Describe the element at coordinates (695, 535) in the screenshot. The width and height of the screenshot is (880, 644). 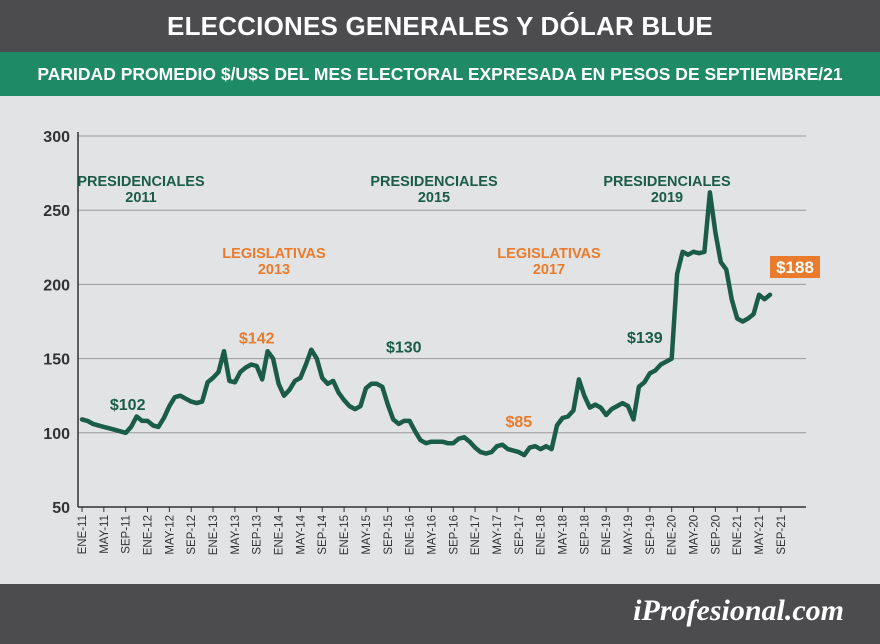
I see `x-tick-label: MAY-20` at that location.